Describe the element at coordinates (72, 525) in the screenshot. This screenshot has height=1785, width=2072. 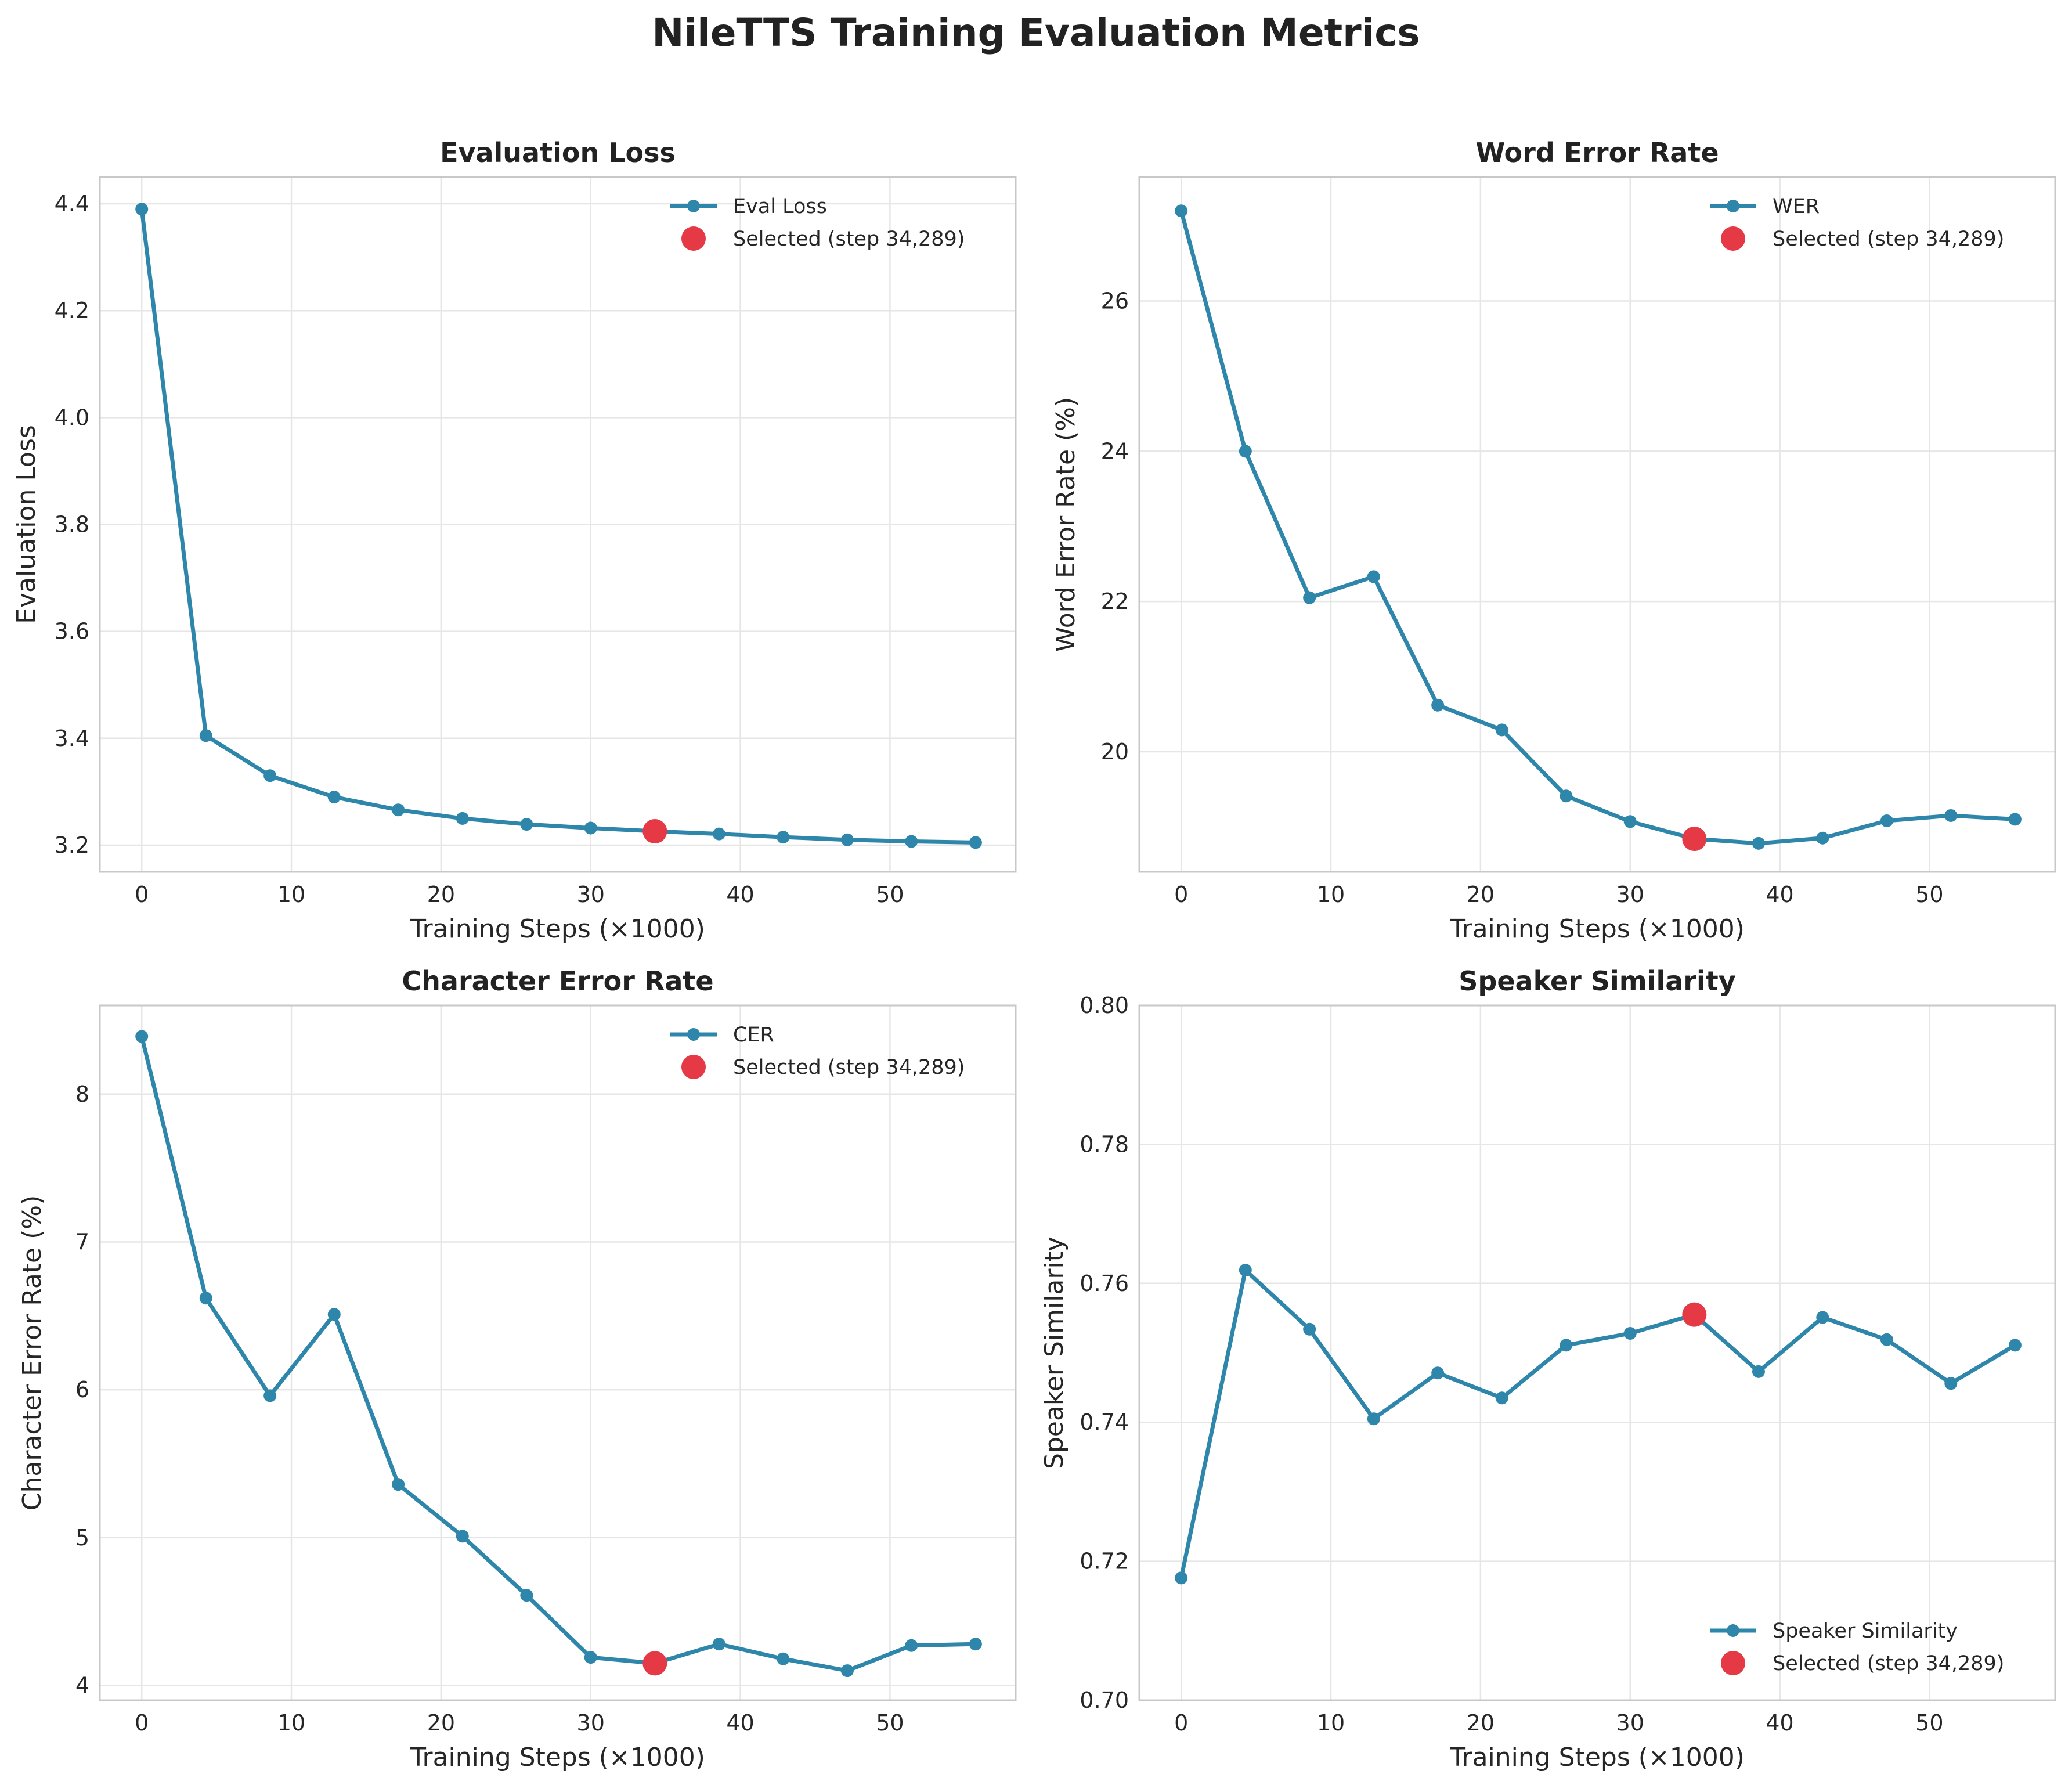
I see `y-tick-label: 3.8` at that location.